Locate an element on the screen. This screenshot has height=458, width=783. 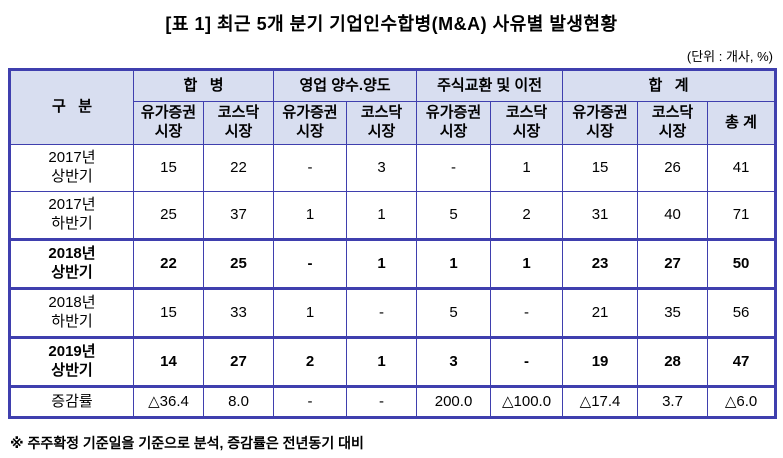
table-cell: 31 is located at coordinates (600, 215).